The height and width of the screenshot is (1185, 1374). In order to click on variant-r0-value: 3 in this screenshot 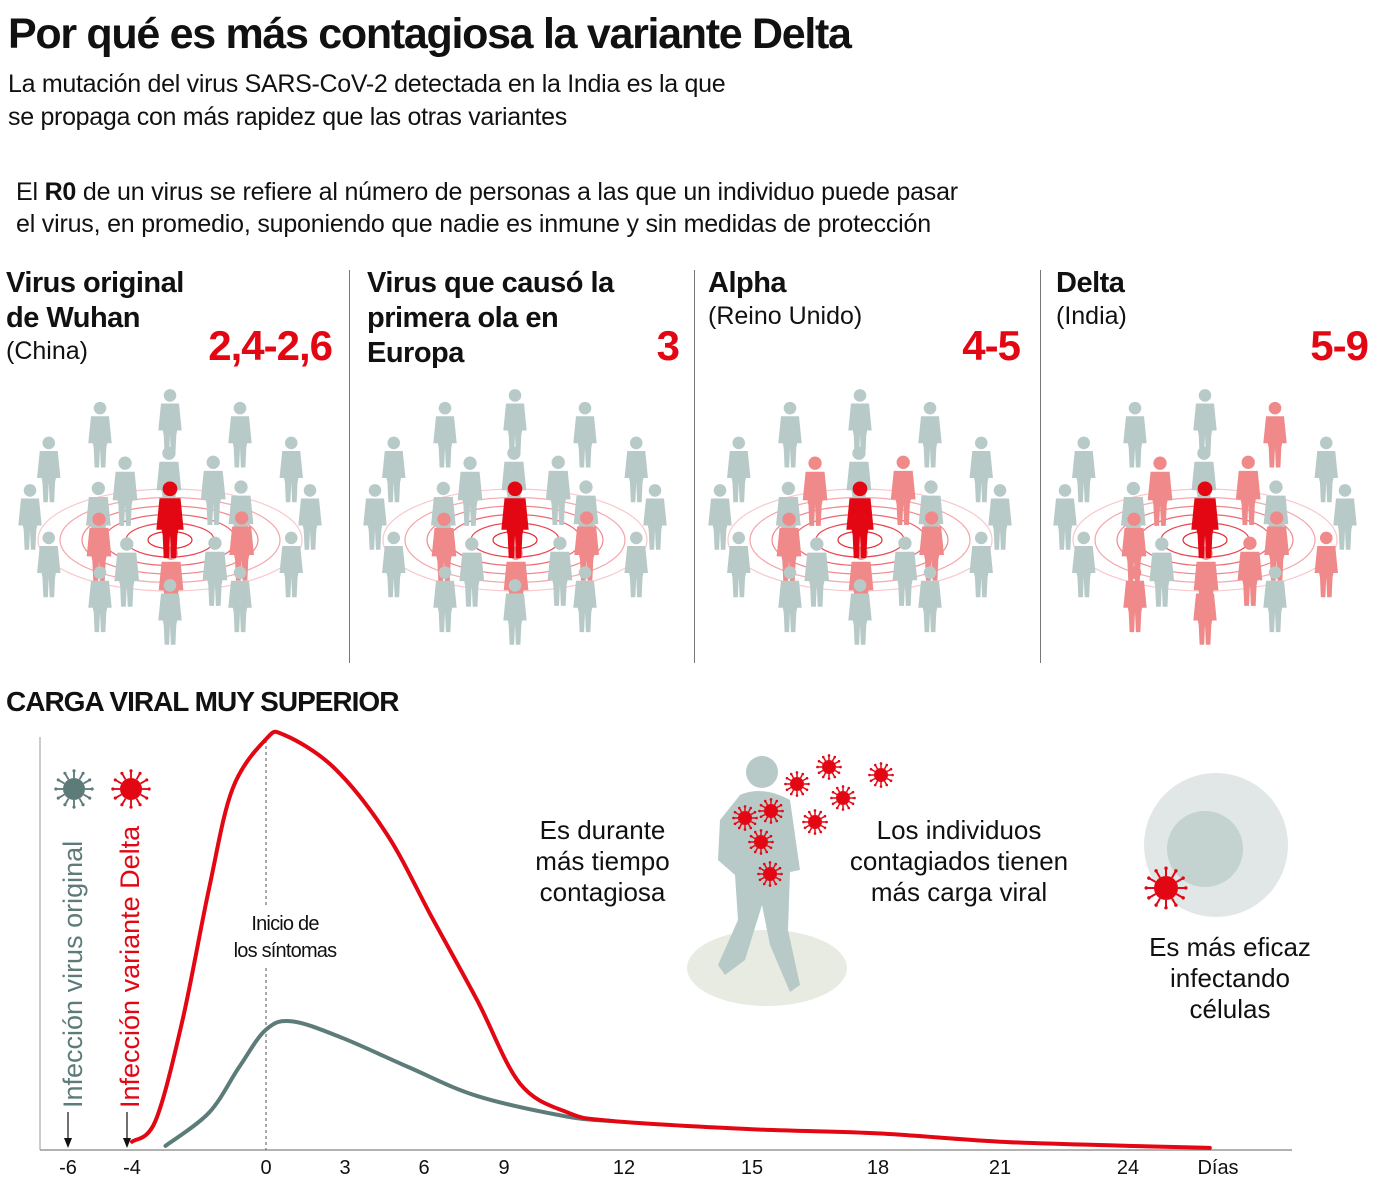, I will do `click(668, 345)`.